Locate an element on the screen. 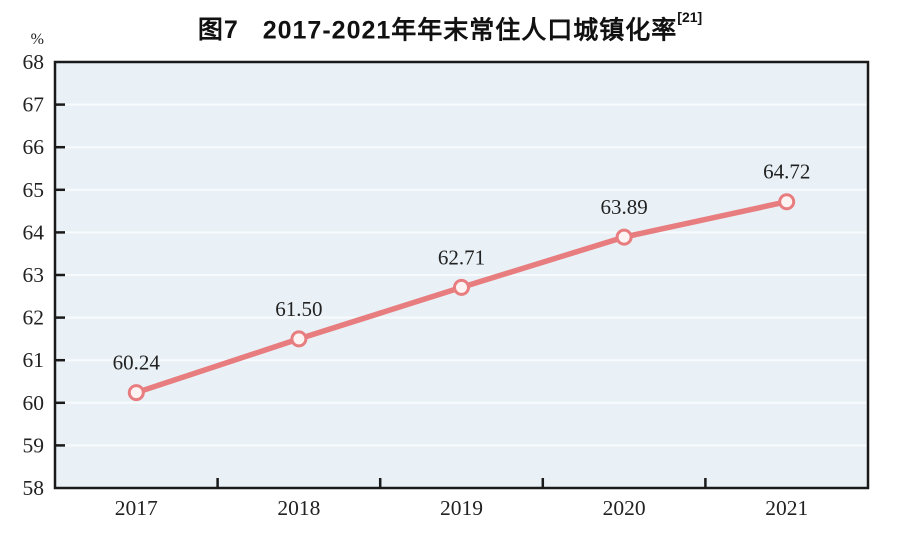 This screenshot has height=545, width=900. x-axis-tick-label: 2021 is located at coordinates (786, 508).